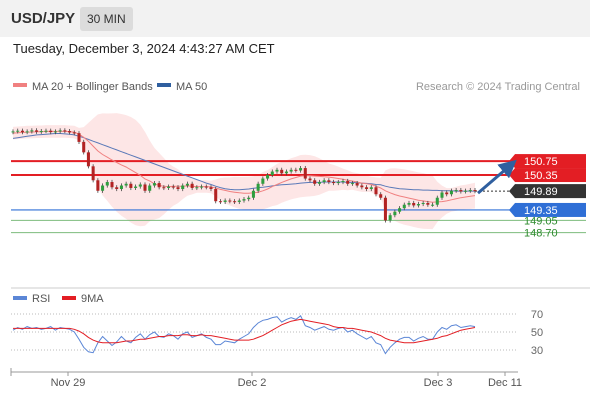  What do you see at coordinates (438, 383) in the screenshot?
I see `x-axis-label: Dec 3` at bounding box center [438, 383].